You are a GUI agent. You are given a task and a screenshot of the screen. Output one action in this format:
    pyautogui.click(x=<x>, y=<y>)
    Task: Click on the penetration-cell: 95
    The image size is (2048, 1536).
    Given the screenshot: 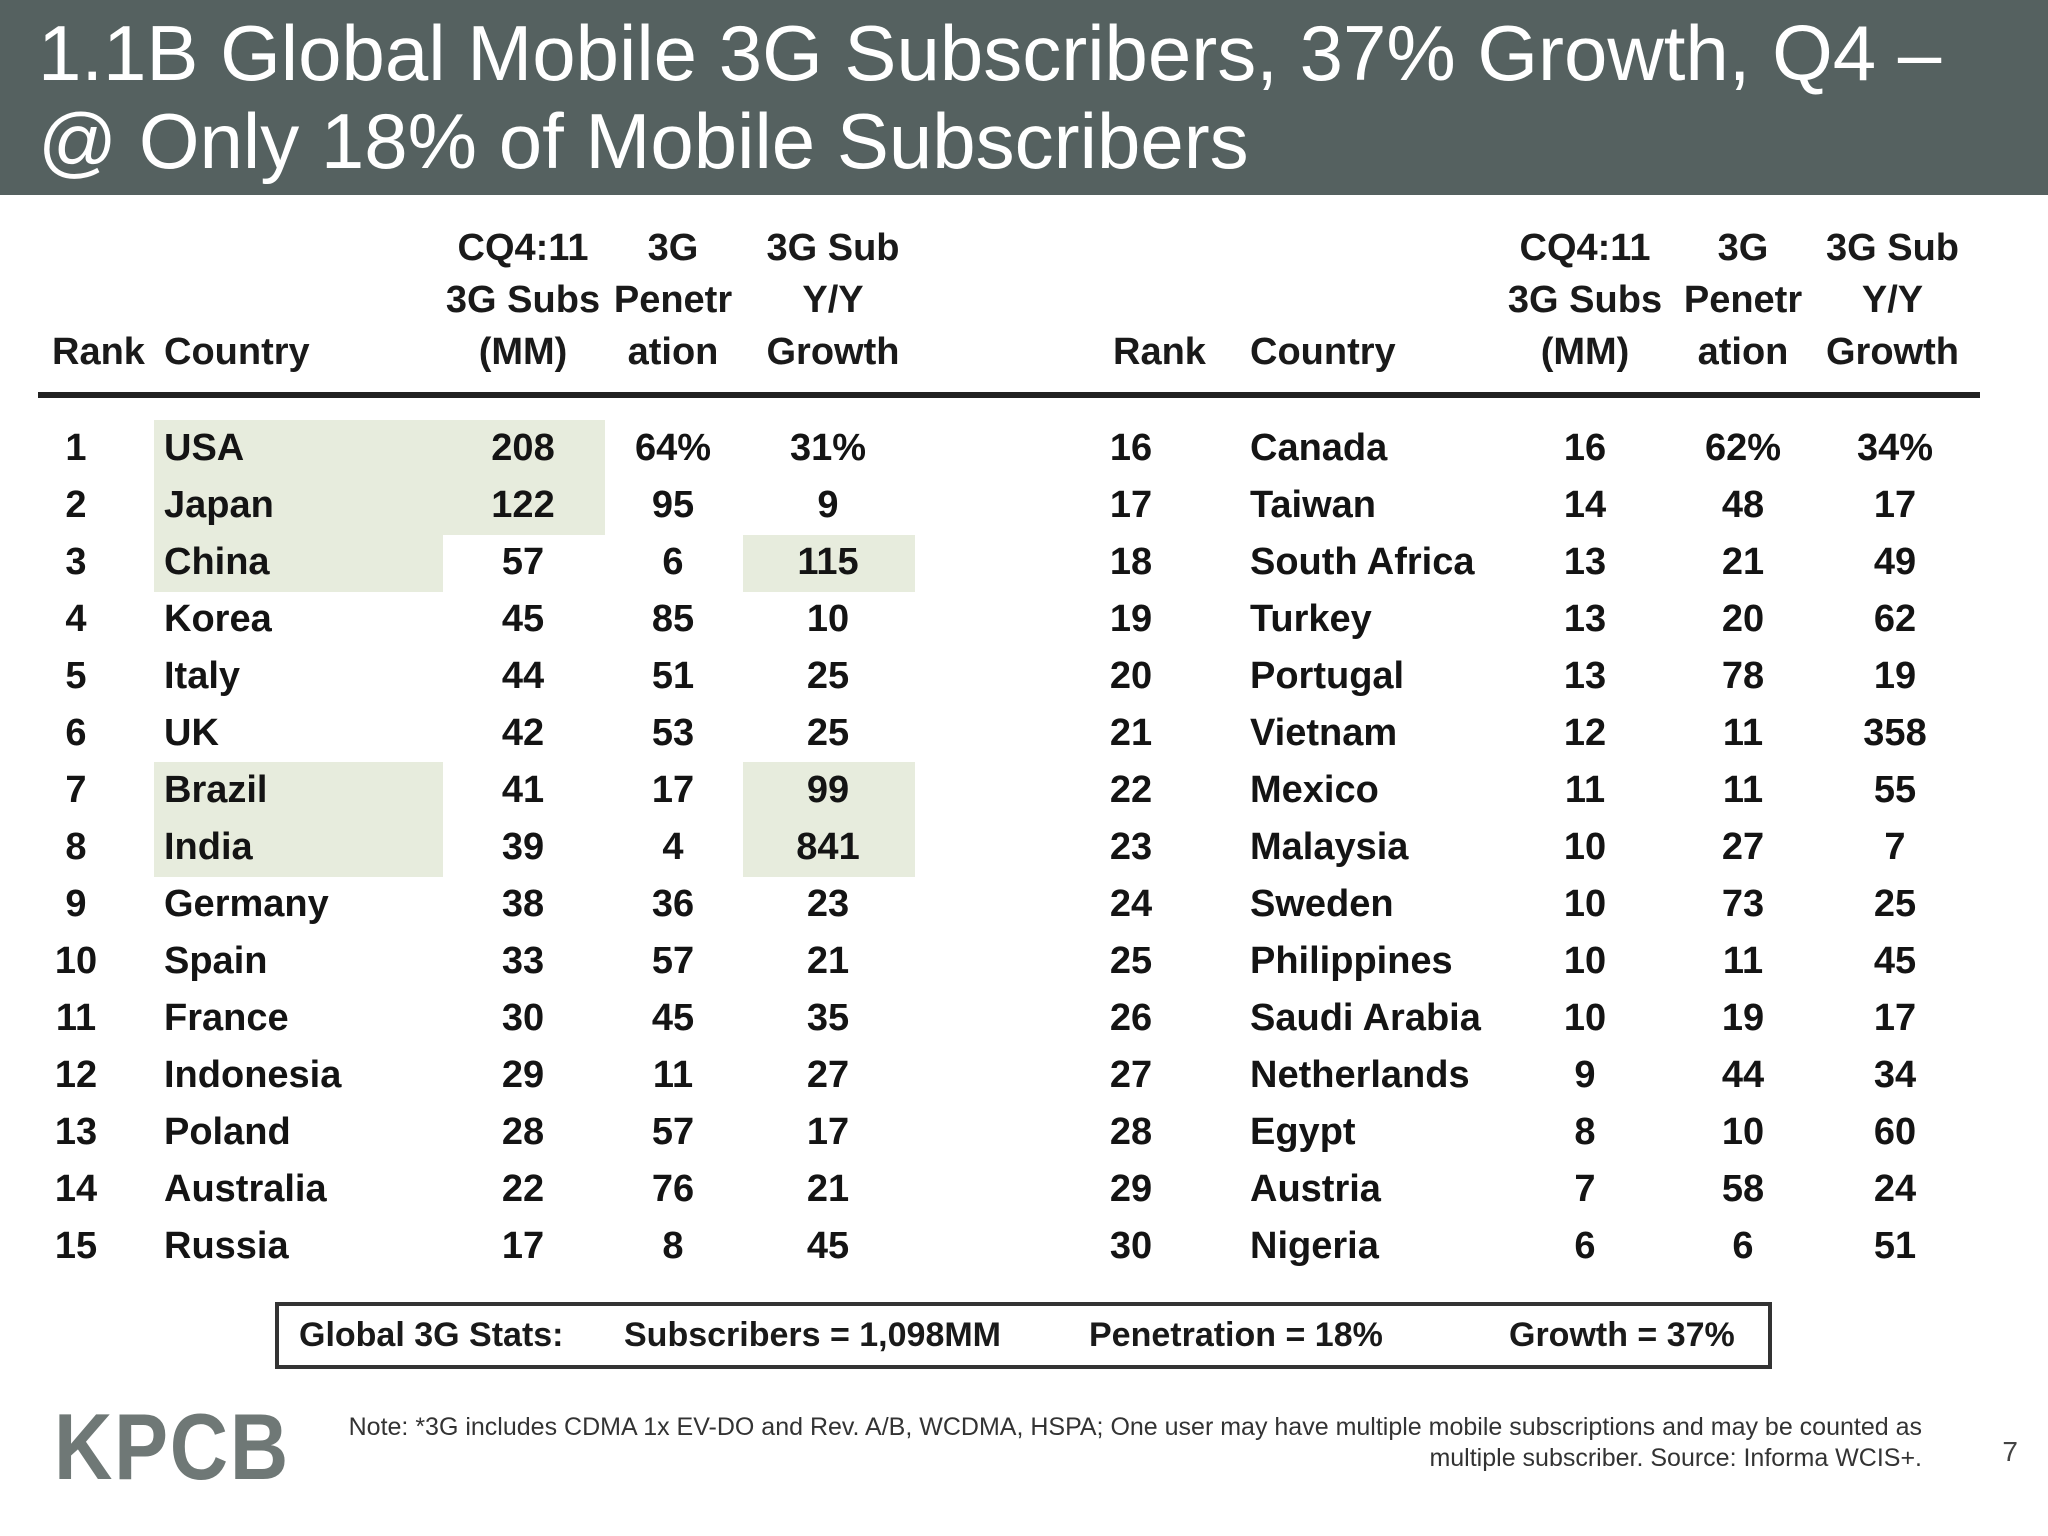 What is the action you would take?
    pyautogui.click(x=673, y=505)
    